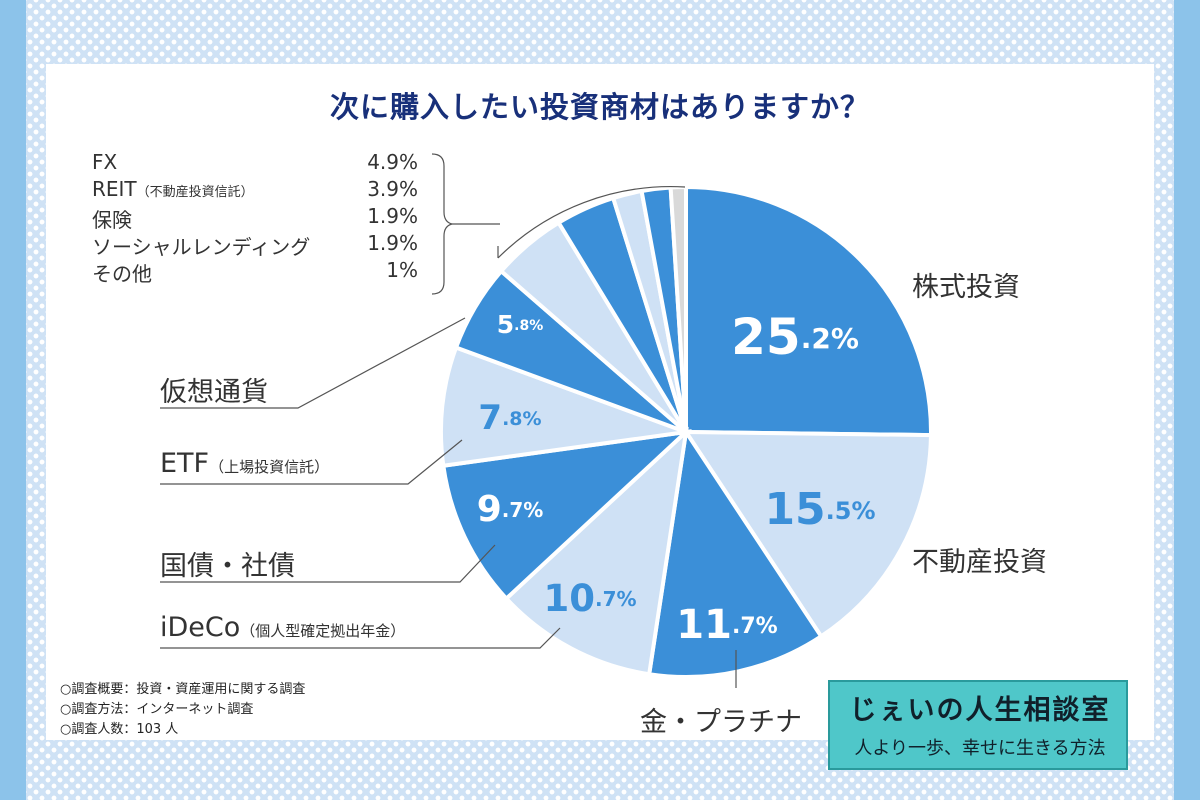 Image resolution: width=1200 pixels, height=800 pixels. I want to click on slice-value-label: 10.7%, so click(589, 598).